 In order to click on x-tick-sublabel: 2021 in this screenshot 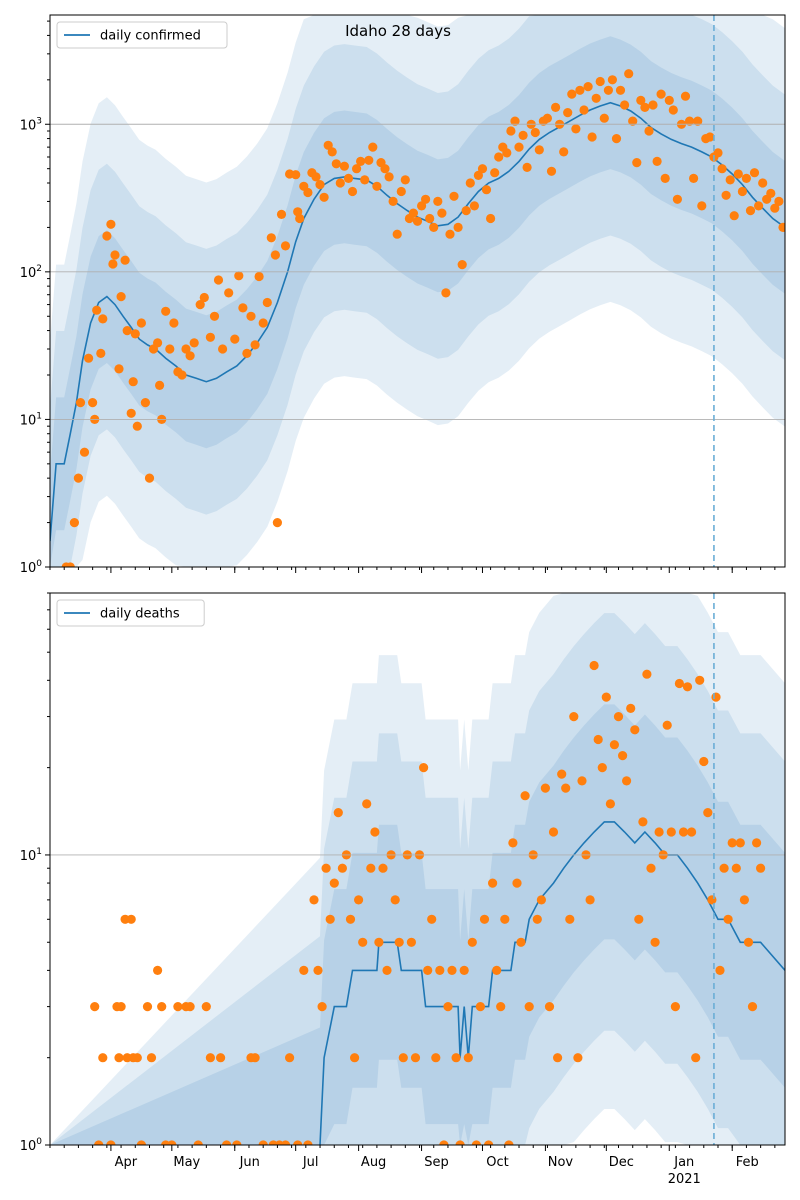, I will do `click(684, 1179)`.